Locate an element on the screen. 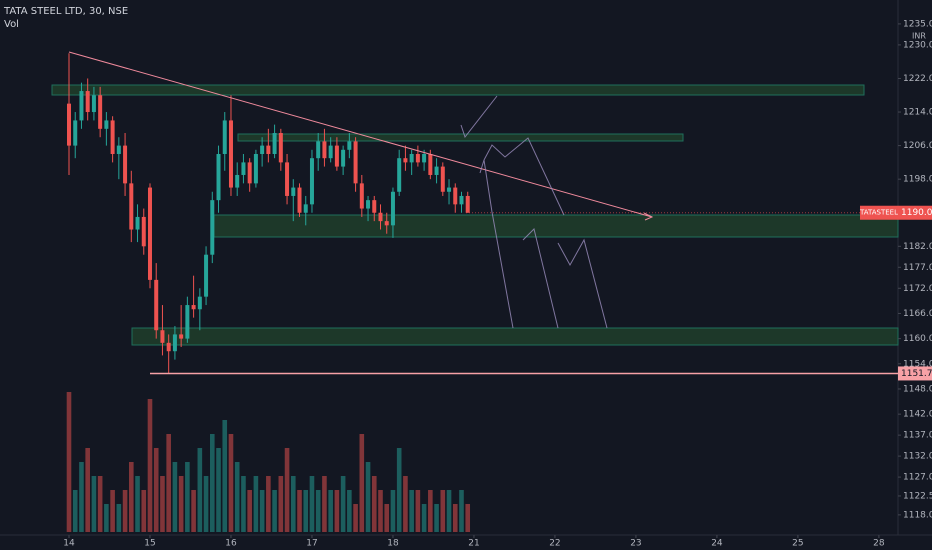  symbol-tag is located at coordinates (879, 212).